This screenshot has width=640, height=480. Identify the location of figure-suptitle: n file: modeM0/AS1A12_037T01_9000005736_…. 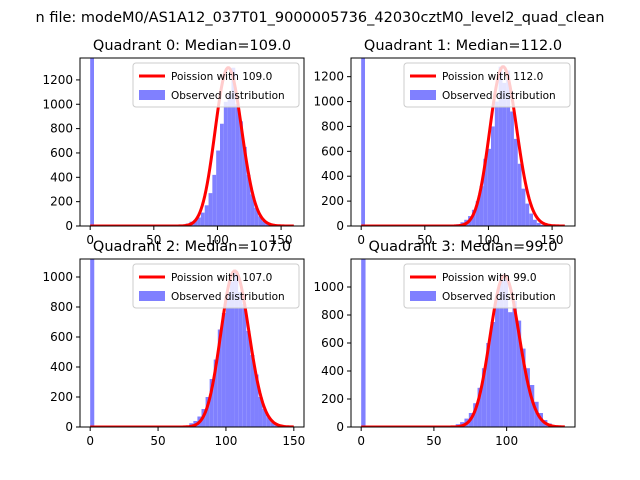
(320, 18).